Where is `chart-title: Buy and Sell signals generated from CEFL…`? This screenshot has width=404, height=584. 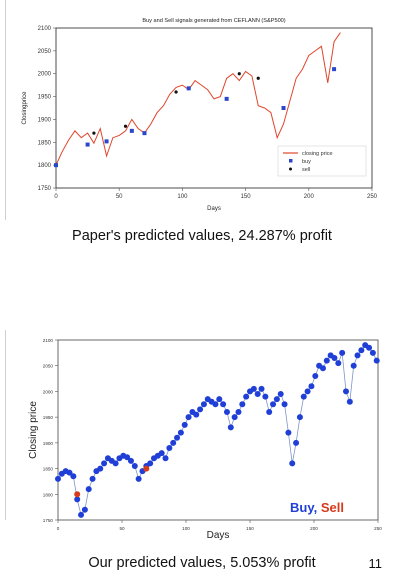
chart-title: Buy and Sell signals generated from CEFL… is located at coordinates (213, 21).